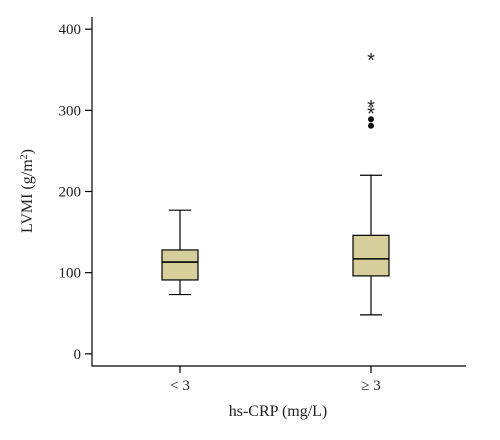 Image resolution: width=500 pixels, height=440 pixels. Describe the element at coordinates (70, 111) in the screenshot. I see `y-tick-label: 300` at that location.